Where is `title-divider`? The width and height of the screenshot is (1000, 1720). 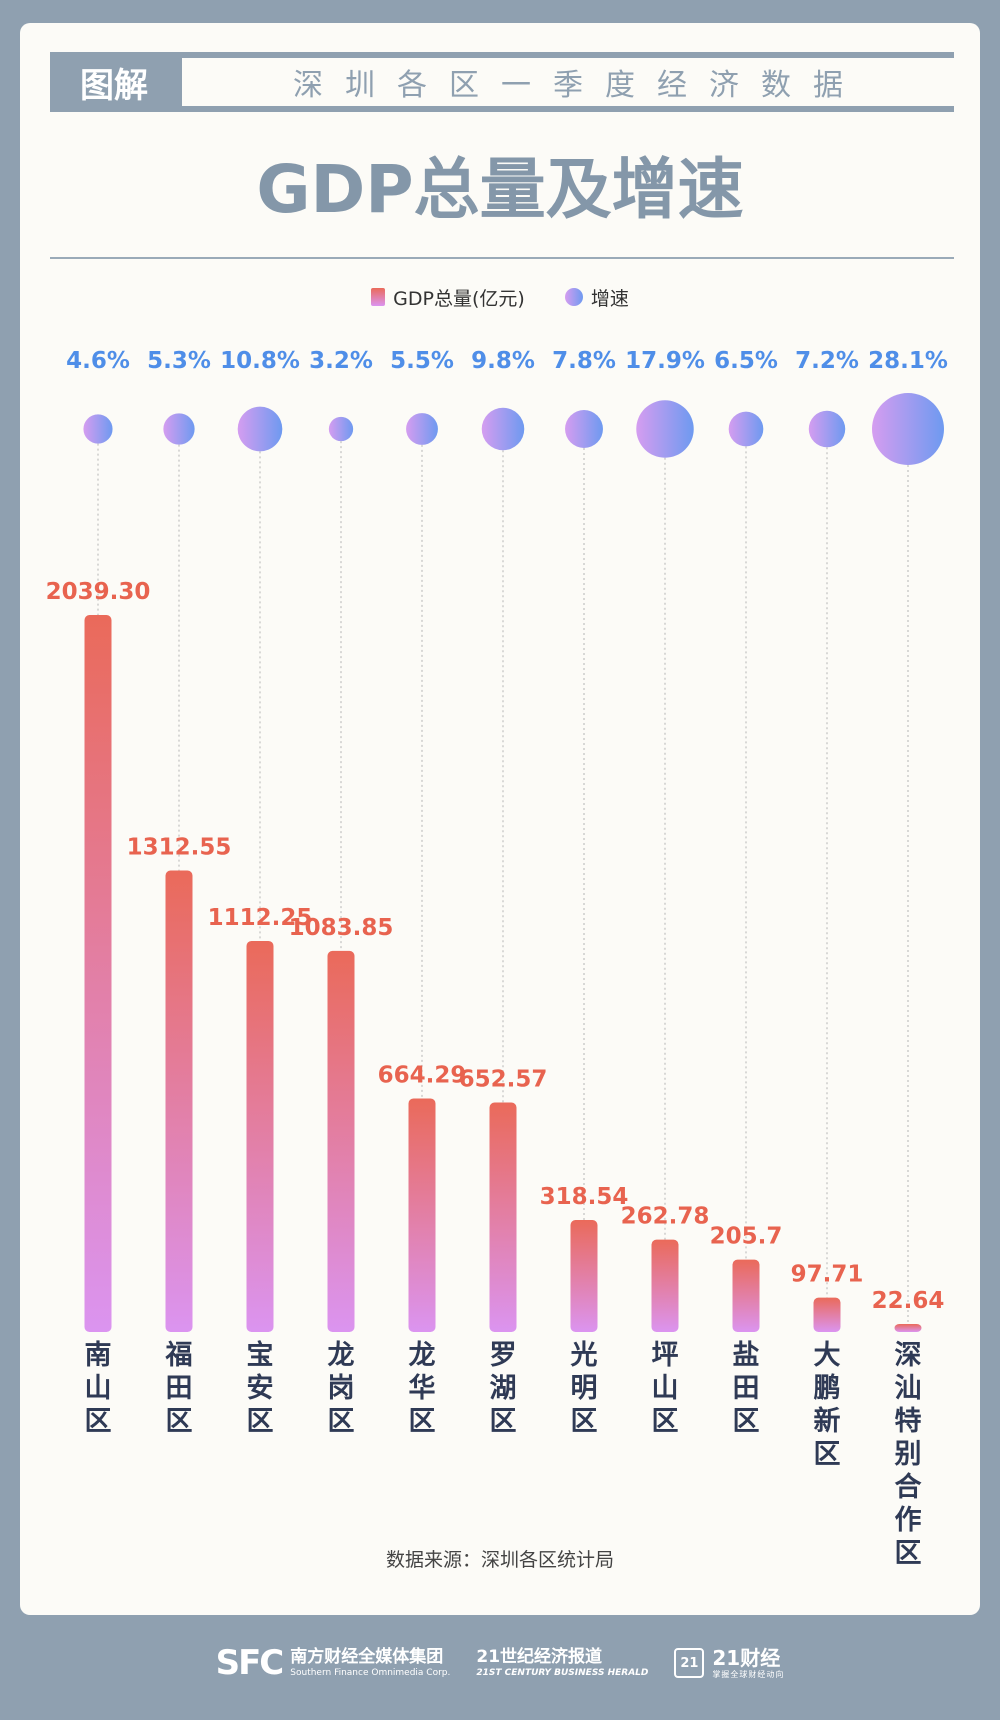
title-divider is located at coordinates (502, 258).